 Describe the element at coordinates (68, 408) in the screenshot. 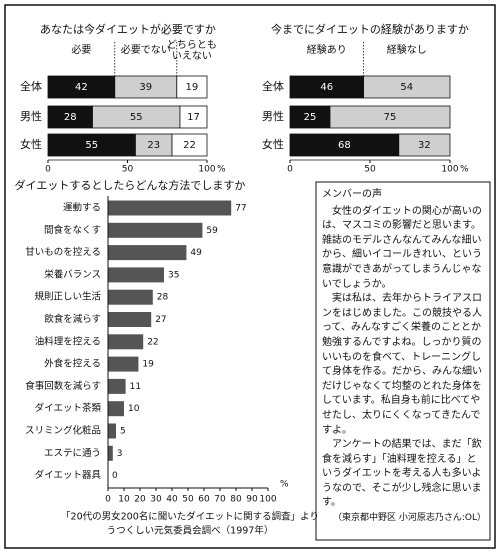

I see `y-tick-label: ダイエット茶類` at that location.